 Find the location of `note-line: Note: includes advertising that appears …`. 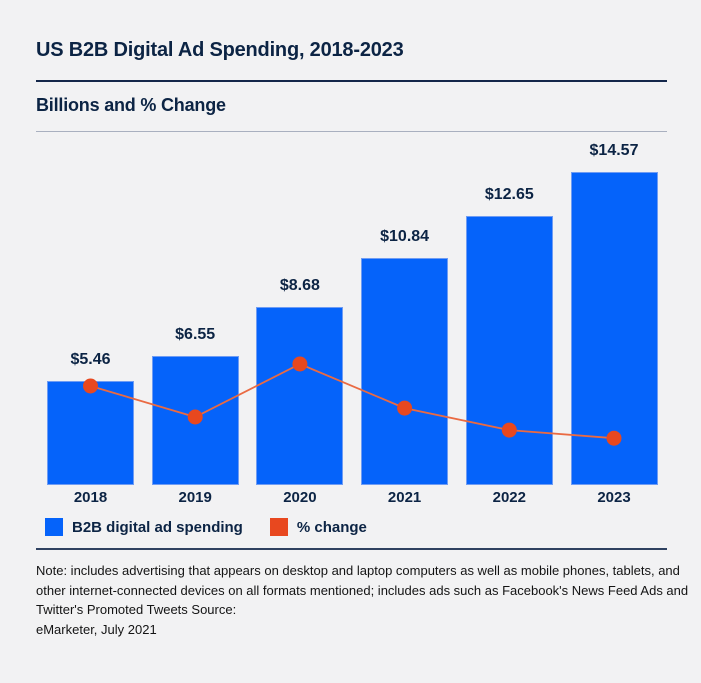

note-line: Note: includes advertising that appears … is located at coordinates (358, 570).